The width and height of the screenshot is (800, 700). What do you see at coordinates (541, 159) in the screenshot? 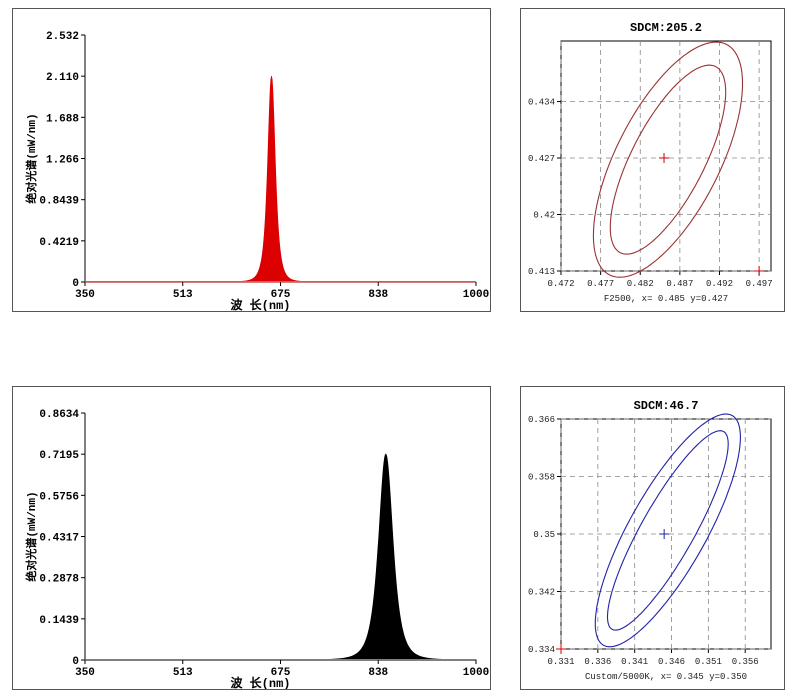
I see `y-tick-label: 0.427` at bounding box center [541, 159].